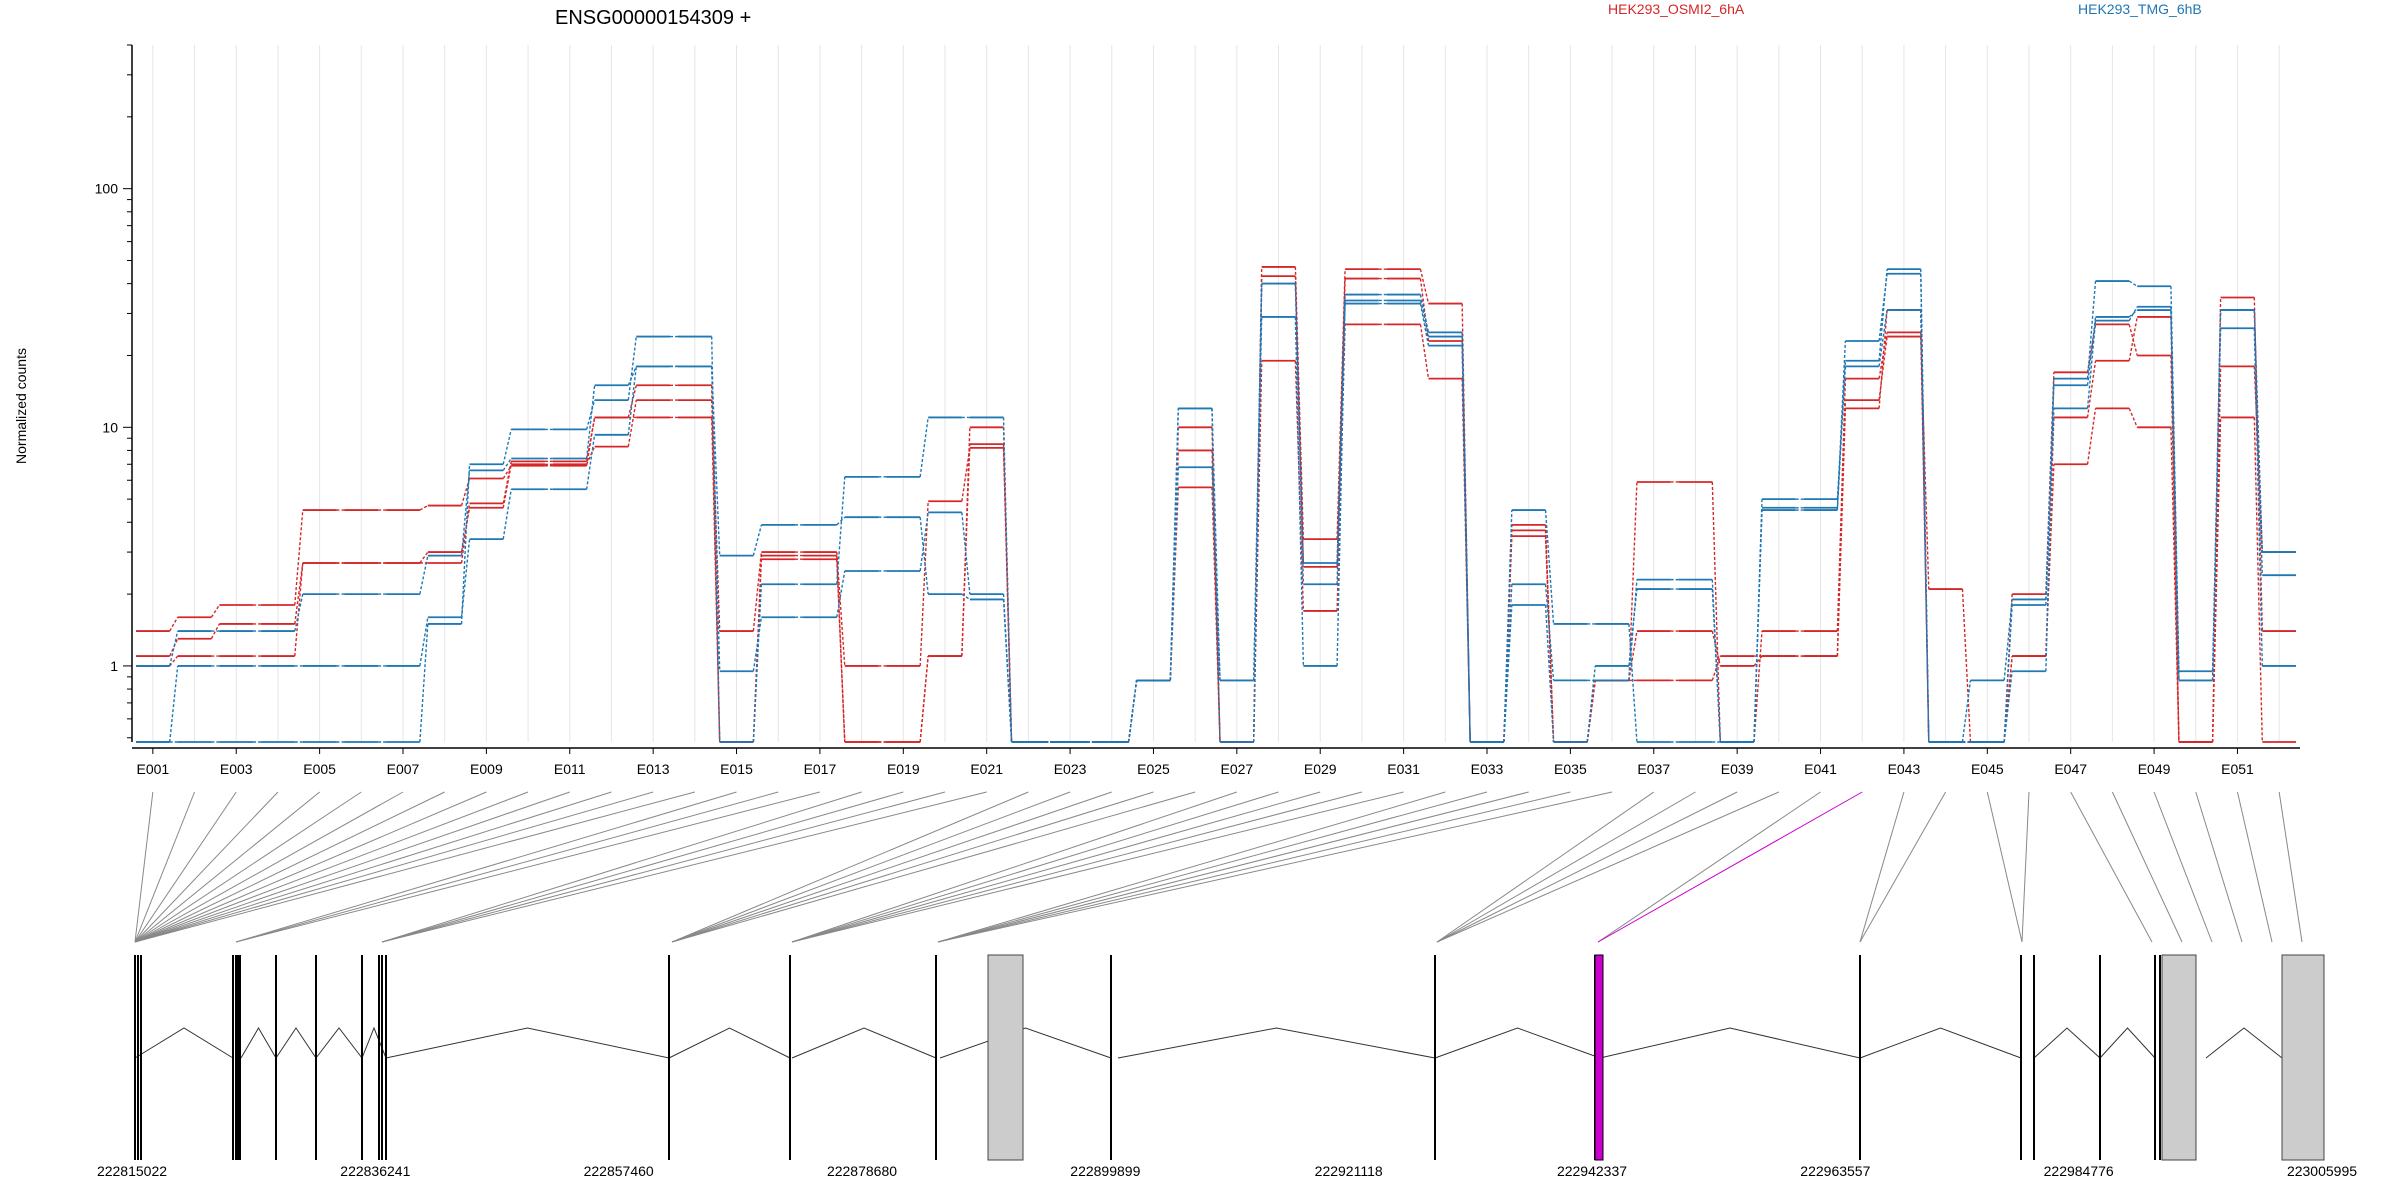 The width and height of the screenshot is (2400, 1200). I want to click on exon-label: E043, so click(1904, 769).